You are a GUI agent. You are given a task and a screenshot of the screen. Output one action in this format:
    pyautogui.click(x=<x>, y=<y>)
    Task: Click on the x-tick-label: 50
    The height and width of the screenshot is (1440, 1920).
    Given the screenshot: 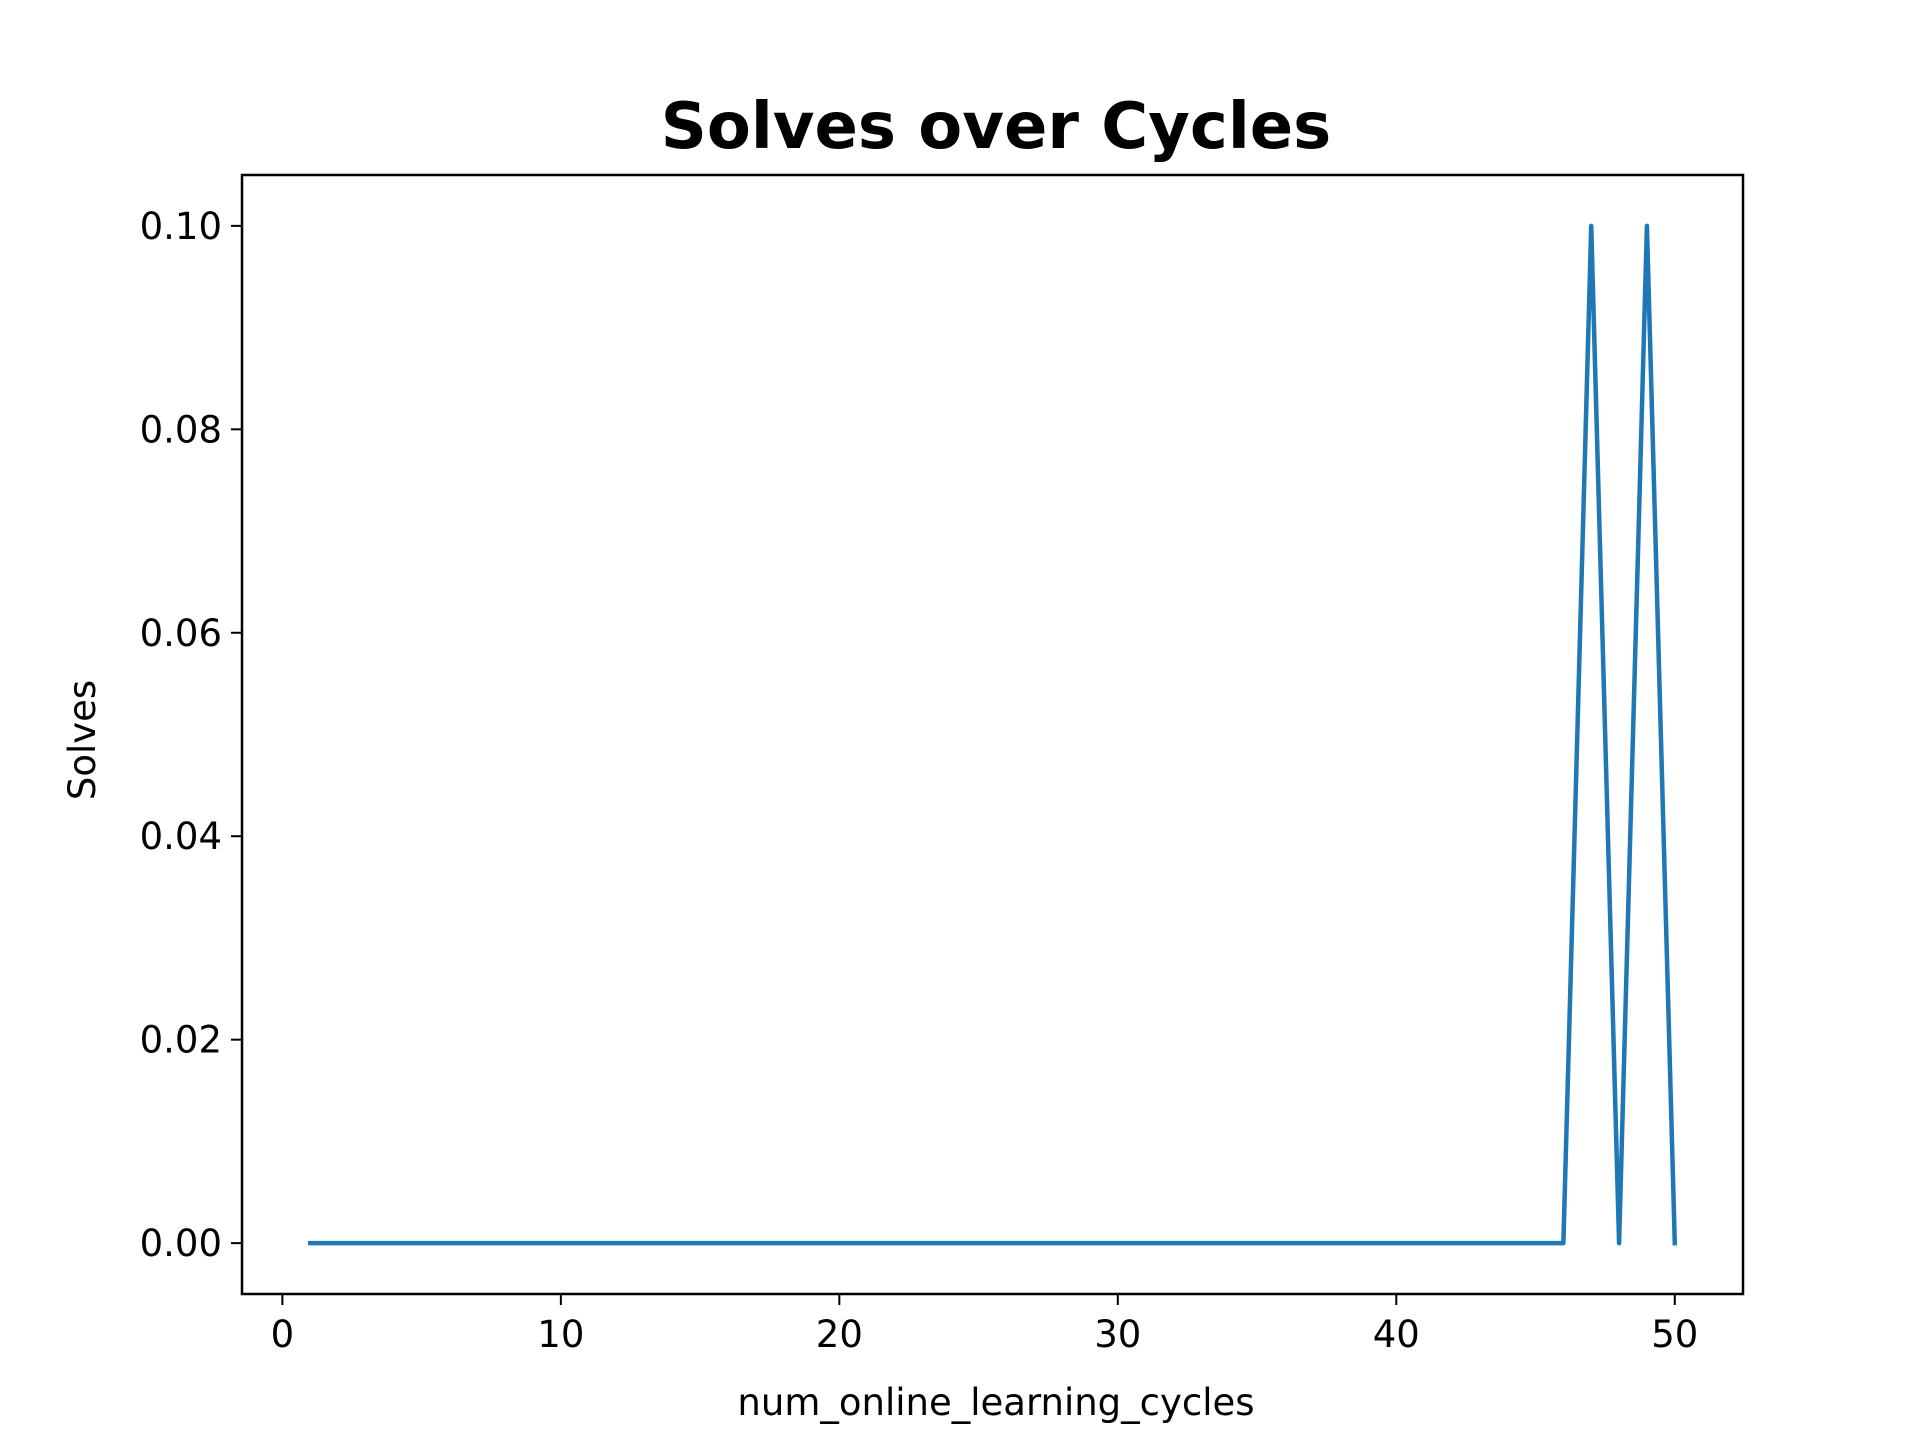 What is the action you would take?
    pyautogui.click(x=1674, y=1334)
    